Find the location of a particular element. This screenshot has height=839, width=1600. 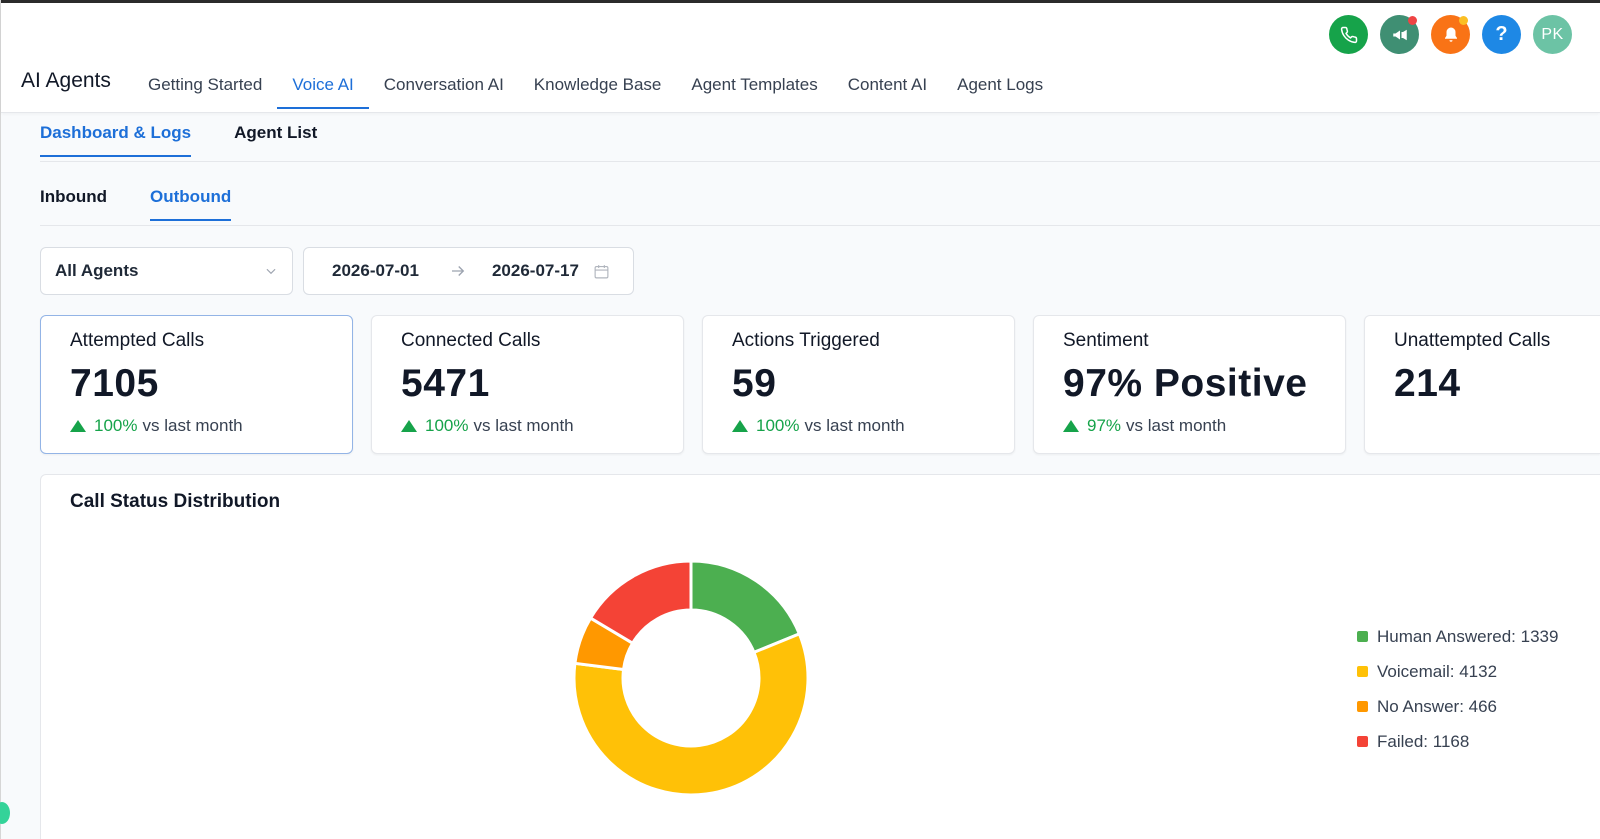

date-start: 2026-07-01 is located at coordinates (375, 270).